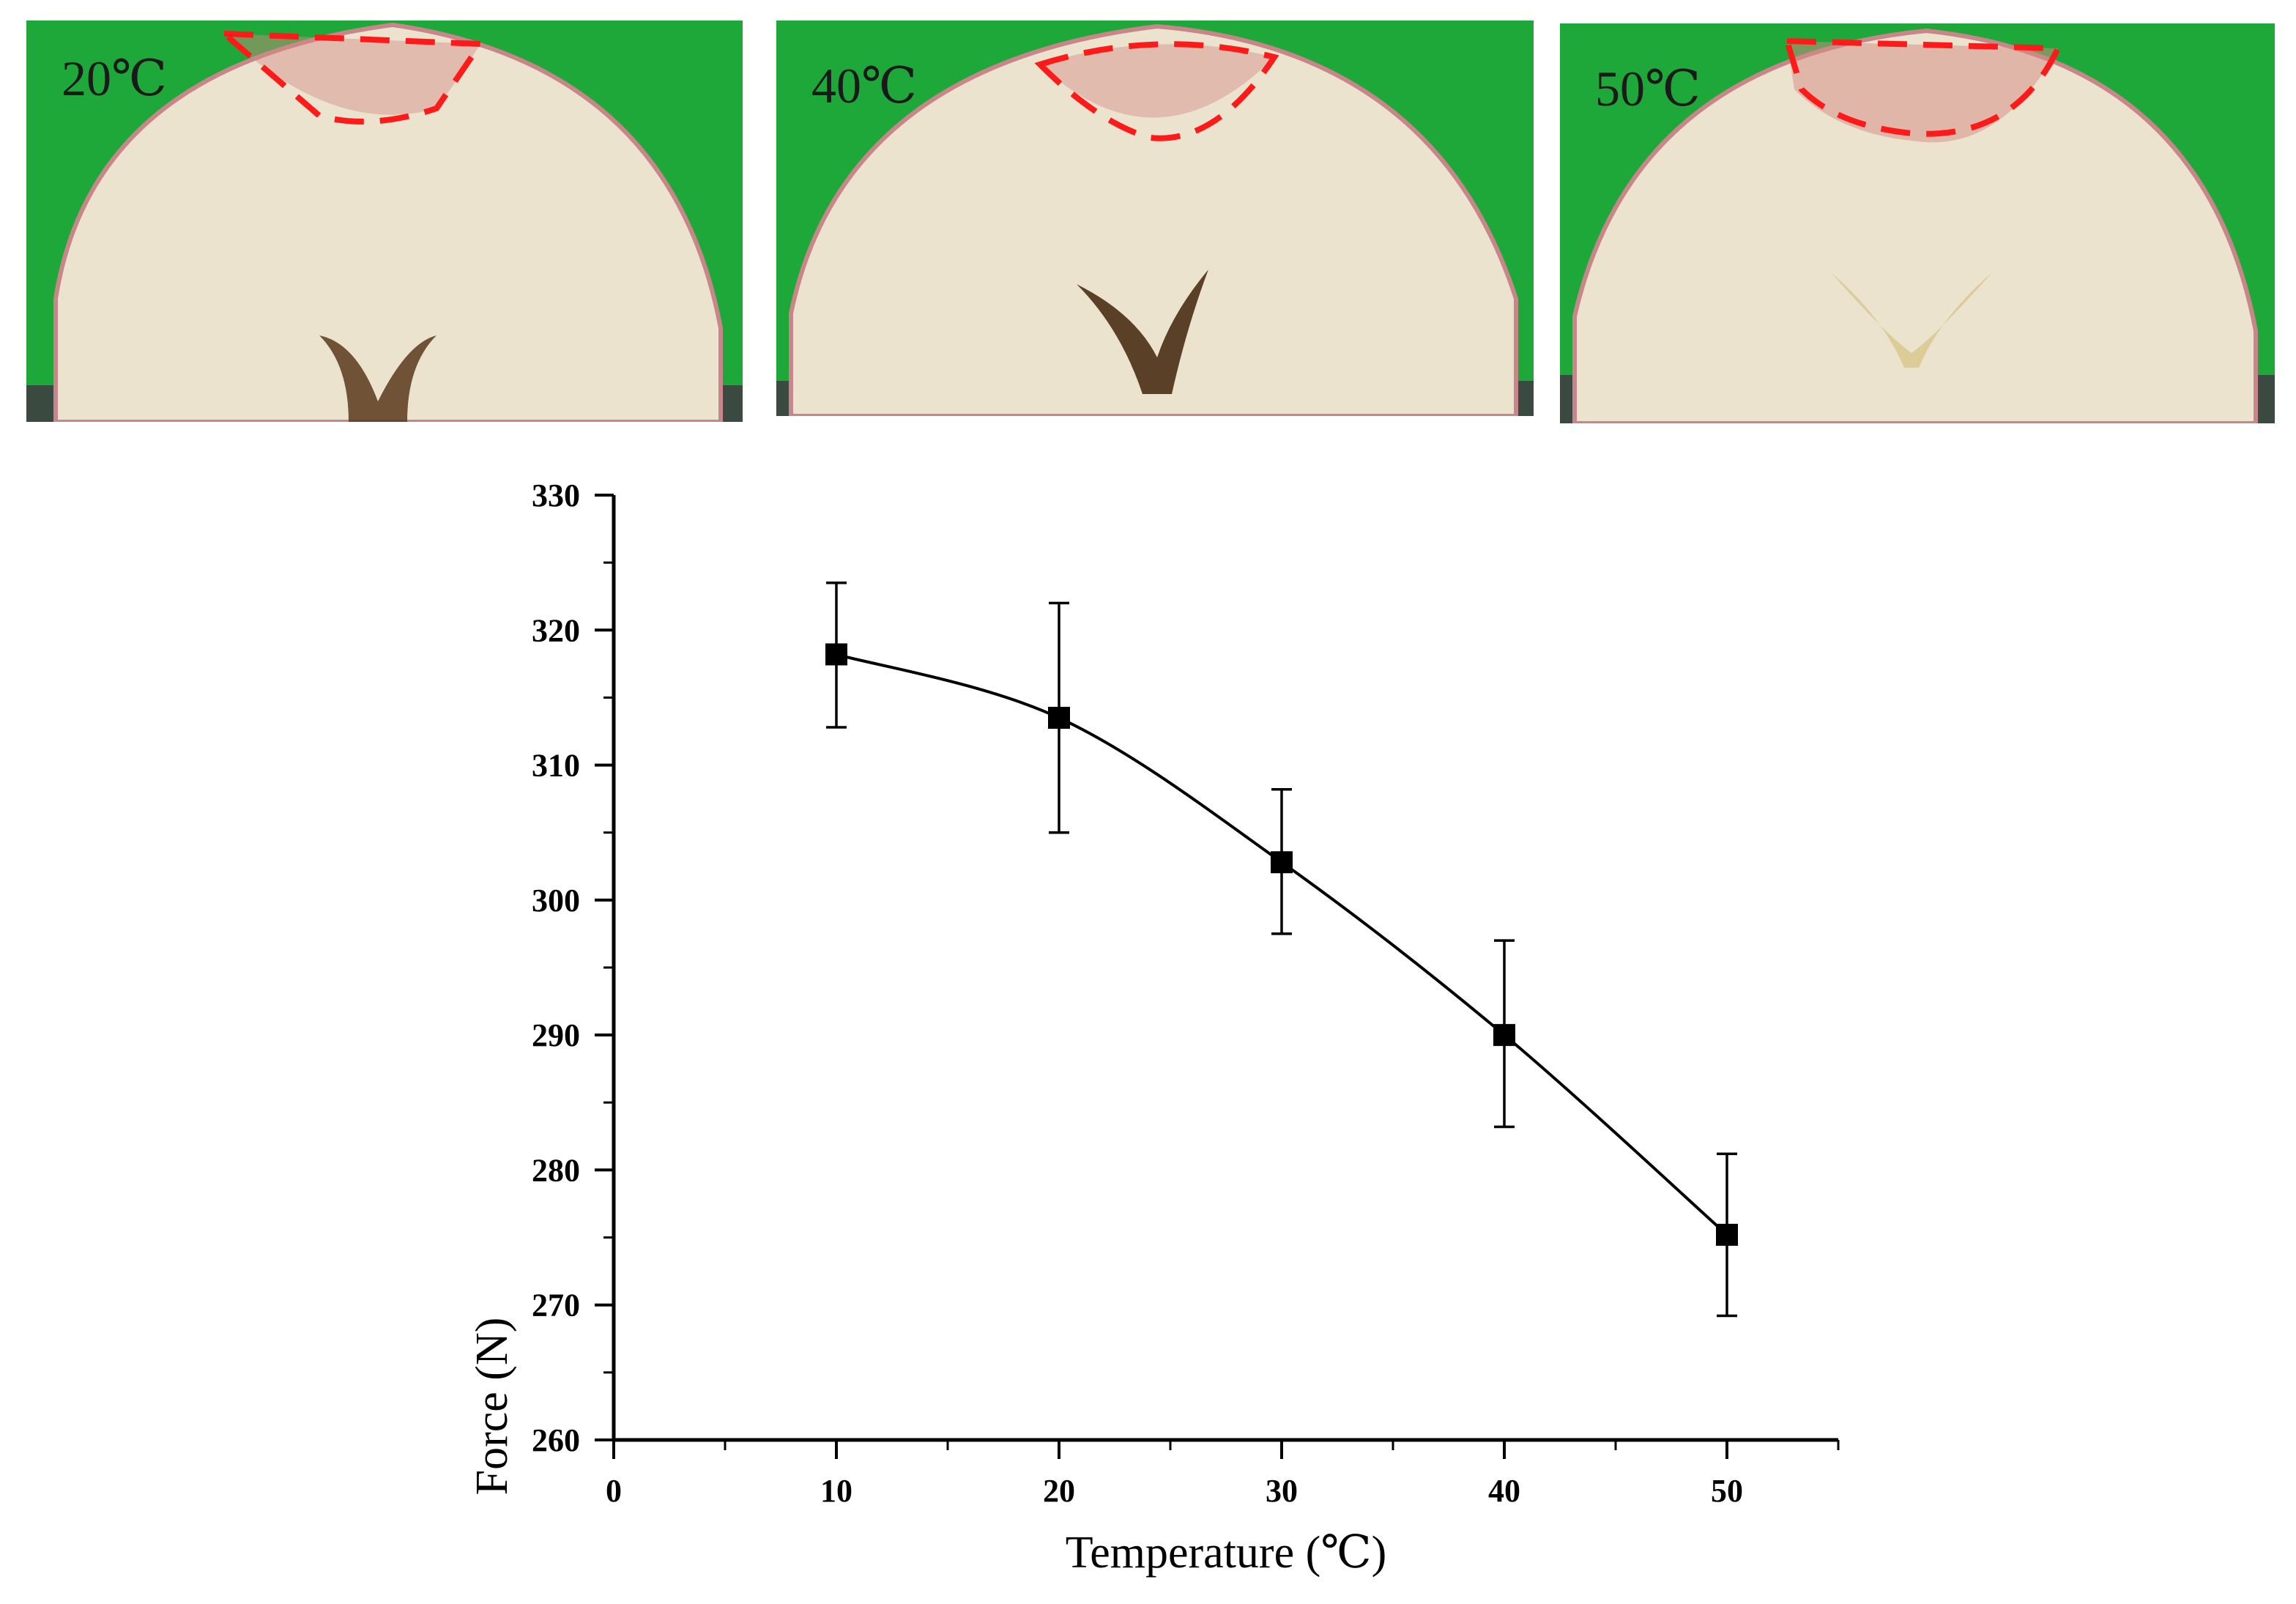  Describe the element at coordinates (1282, 1491) in the screenshot. I see `x-tick-label-30: 30` at that location.